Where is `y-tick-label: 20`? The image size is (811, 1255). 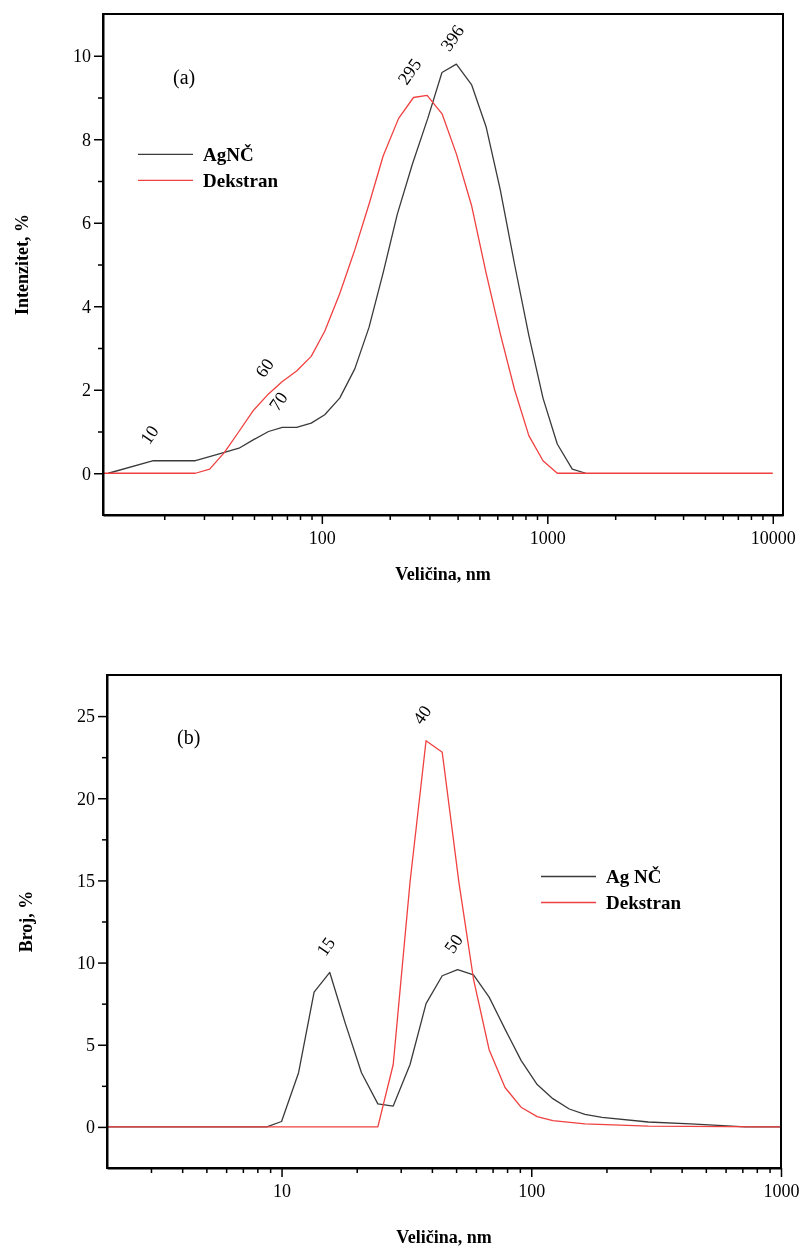 y-tick-label: 20 is located at coordinates (86, 798).